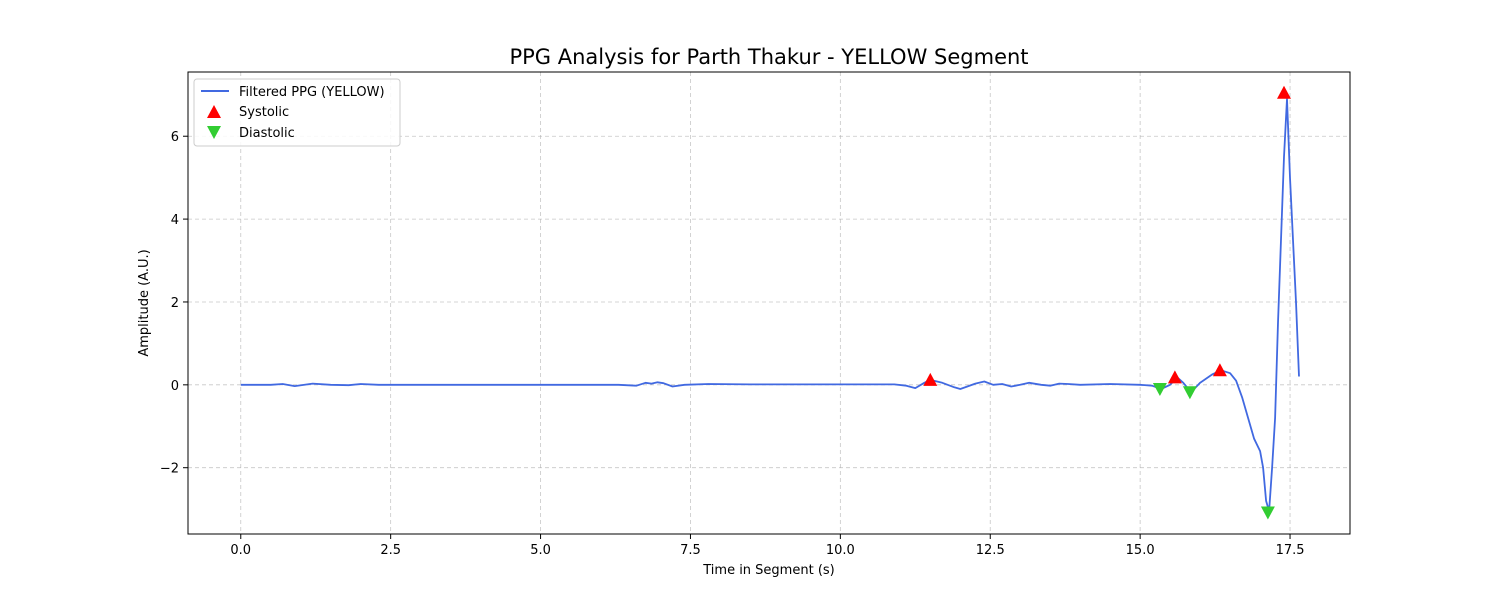  What do you see at coordinates (169, 469) in the screenshot?
I see `y-tick-label: −2` at bounding box center [169, 469].